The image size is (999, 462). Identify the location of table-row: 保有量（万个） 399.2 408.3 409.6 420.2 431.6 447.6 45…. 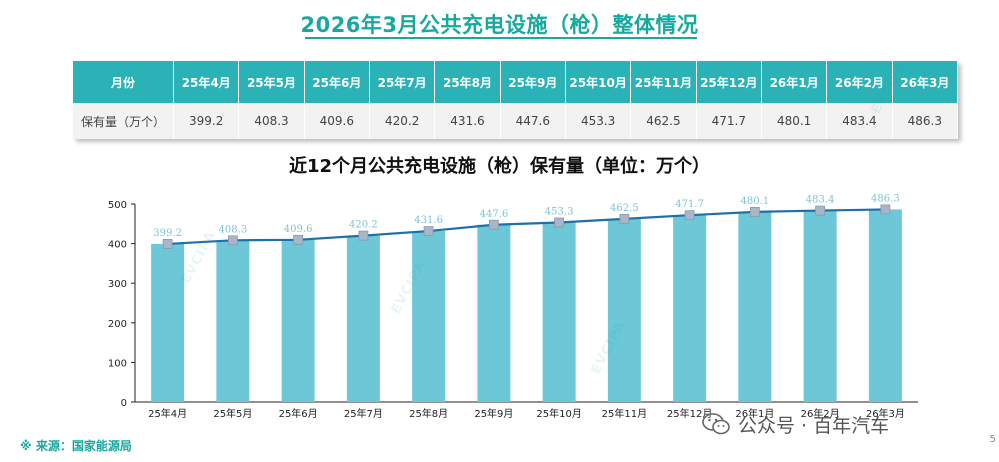
(516, 121).